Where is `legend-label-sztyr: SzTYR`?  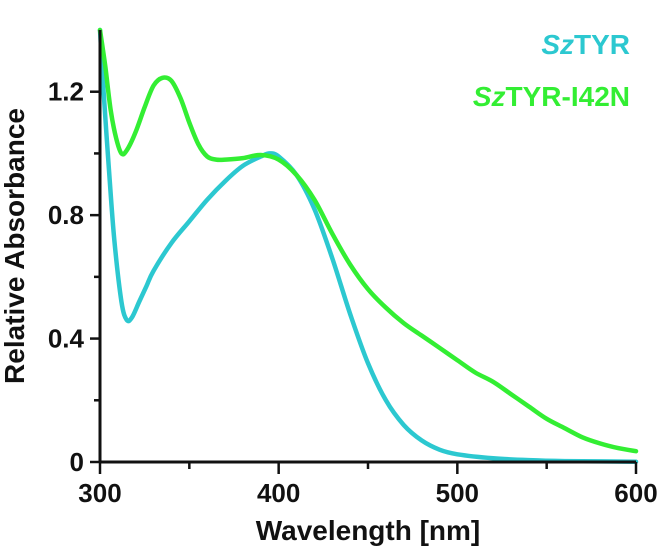 legend-label-sztyr: SzTYR is located at coordinates (585, 44).